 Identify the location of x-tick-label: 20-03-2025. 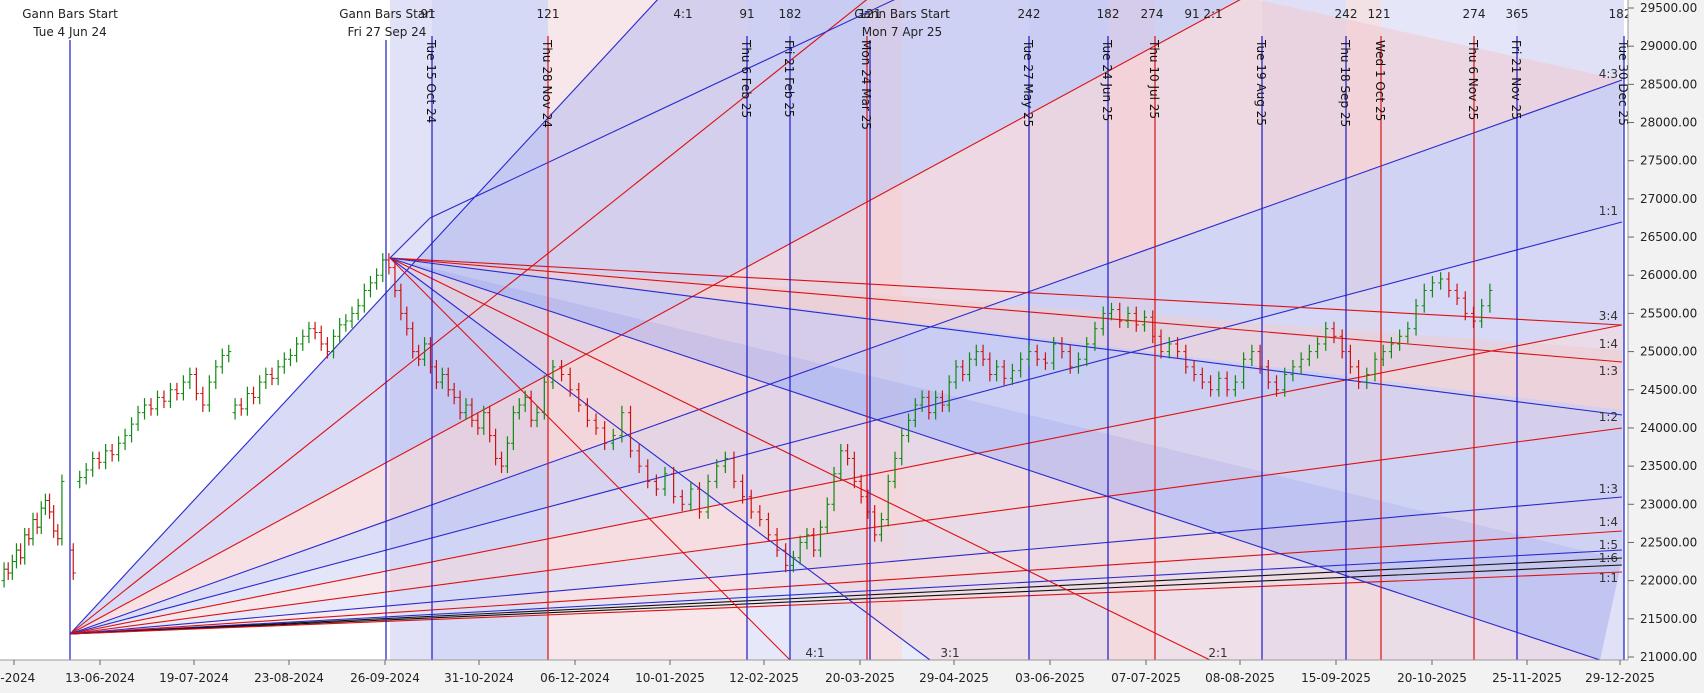
(860, 678).